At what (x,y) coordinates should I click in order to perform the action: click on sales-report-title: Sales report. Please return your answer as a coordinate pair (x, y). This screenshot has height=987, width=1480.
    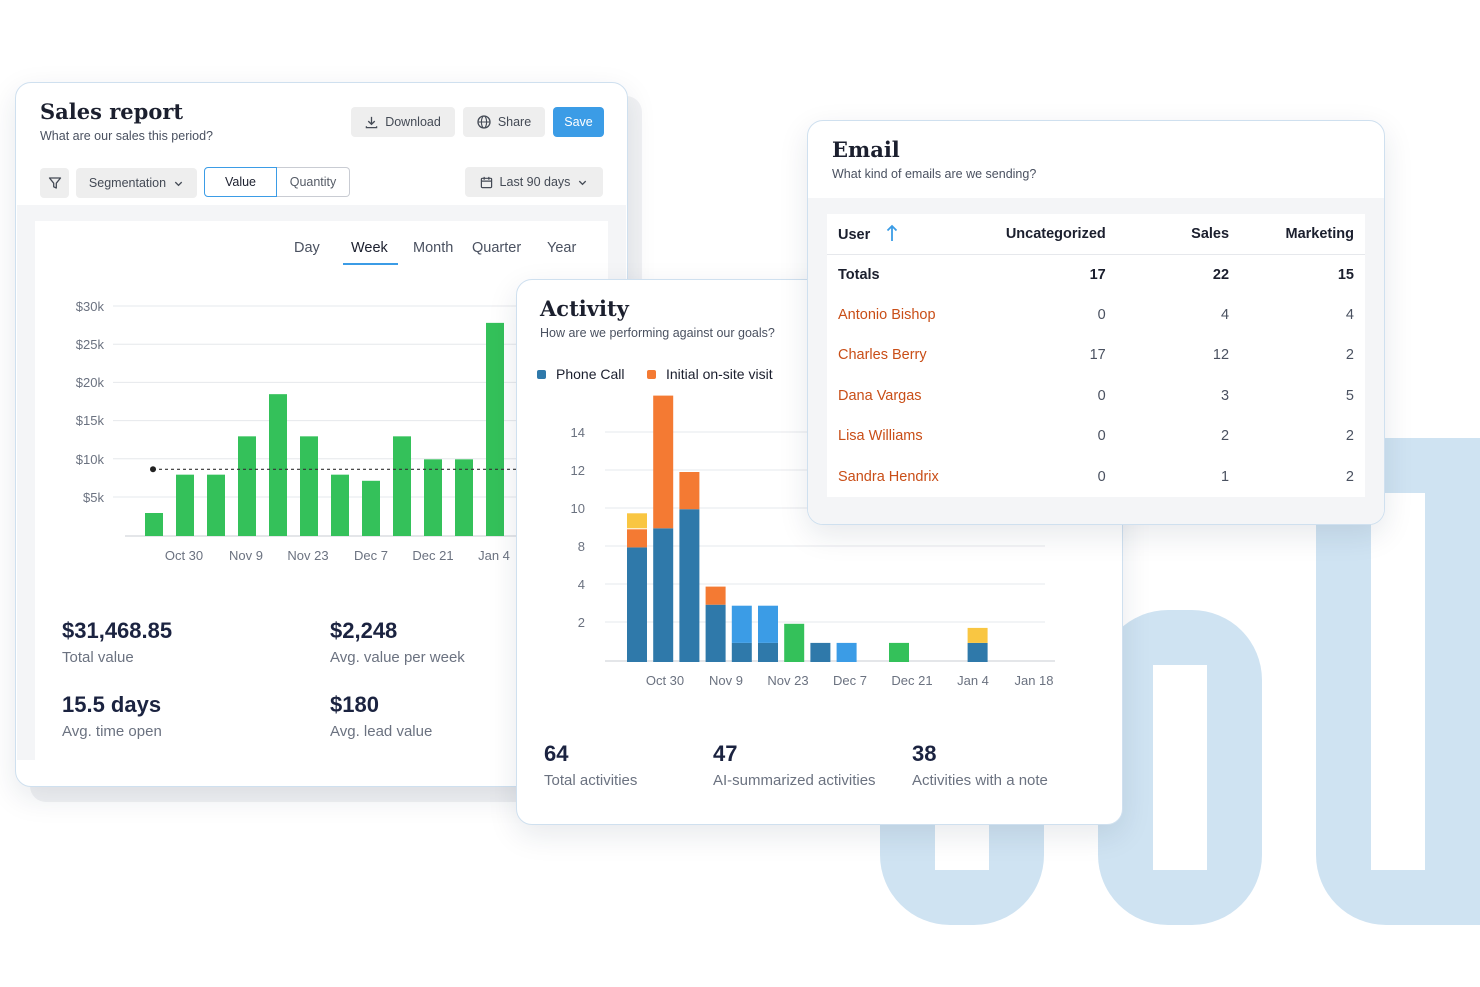
    Looking at the image, I should click on (112, 111).